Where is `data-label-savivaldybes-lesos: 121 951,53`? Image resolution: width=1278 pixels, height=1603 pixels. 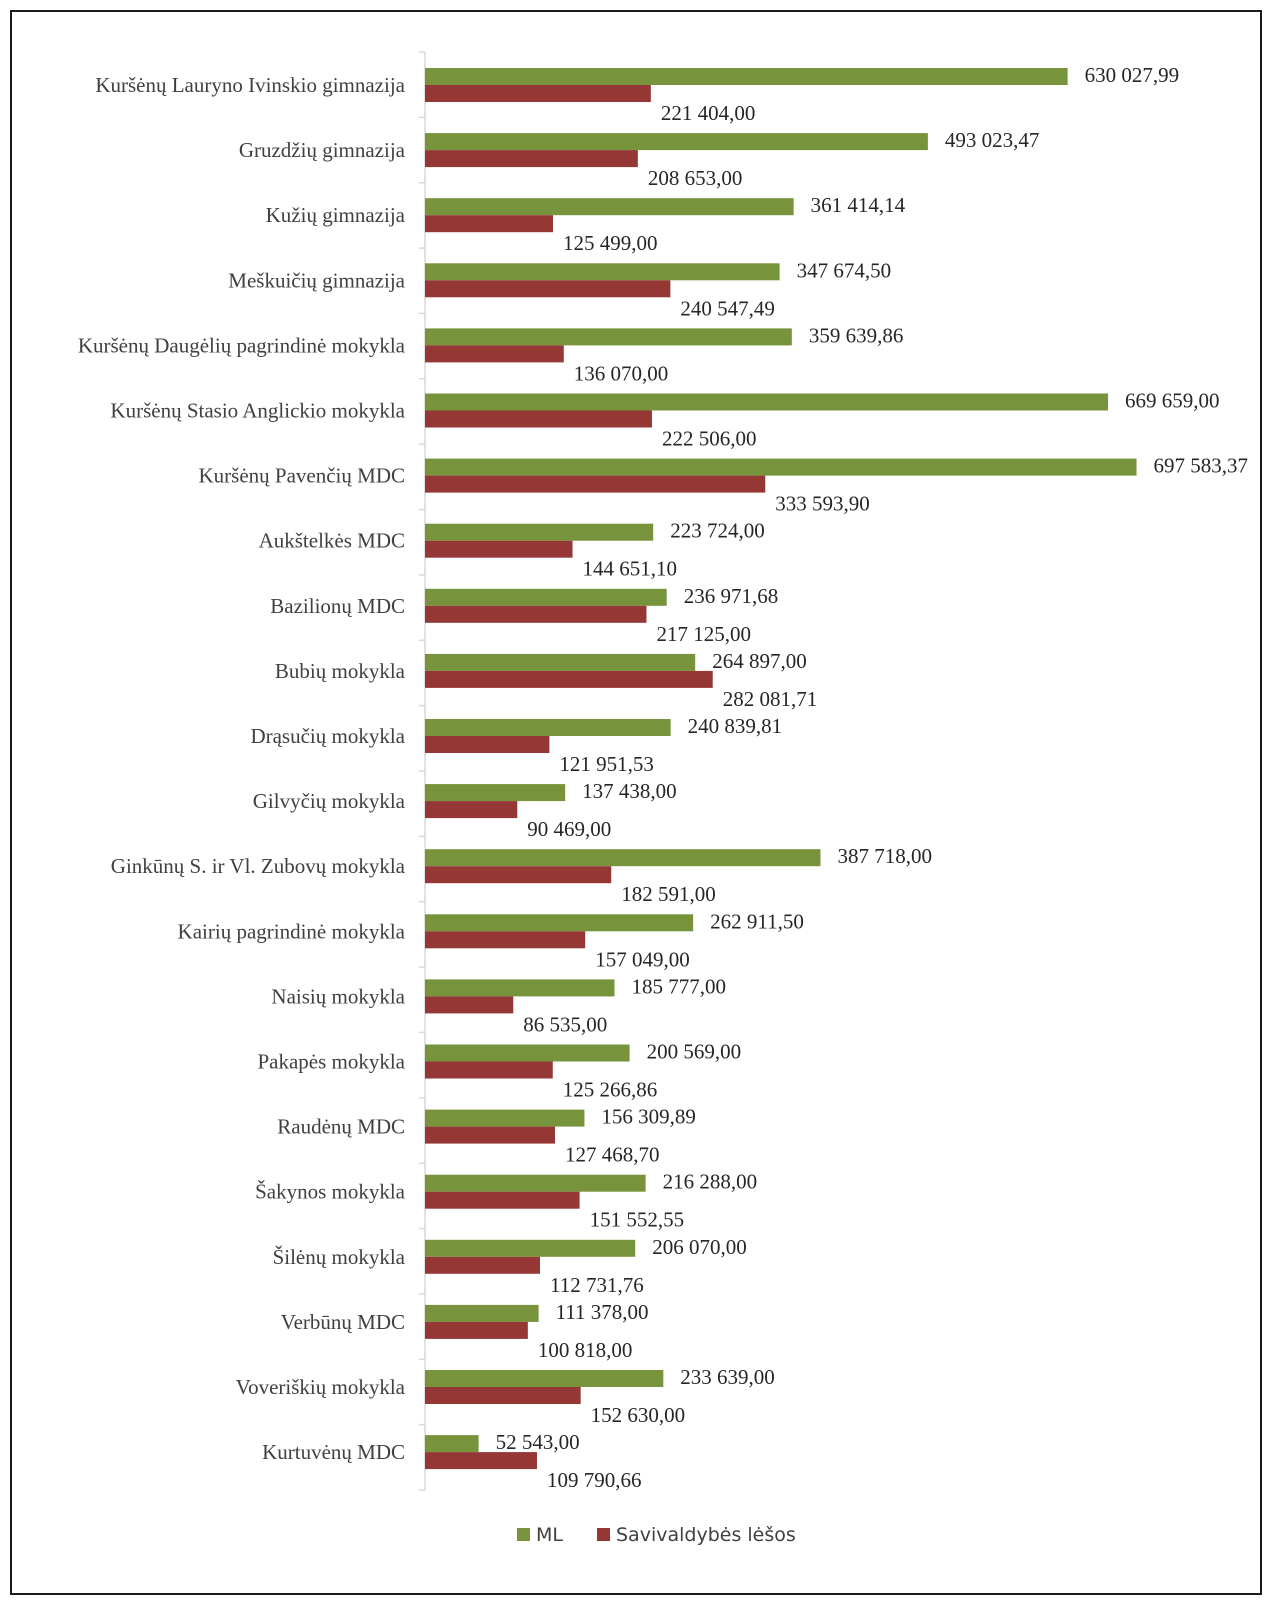
data-label-savivaldybes-lesos: 121 951,53 is located at coordinates (606, 764).